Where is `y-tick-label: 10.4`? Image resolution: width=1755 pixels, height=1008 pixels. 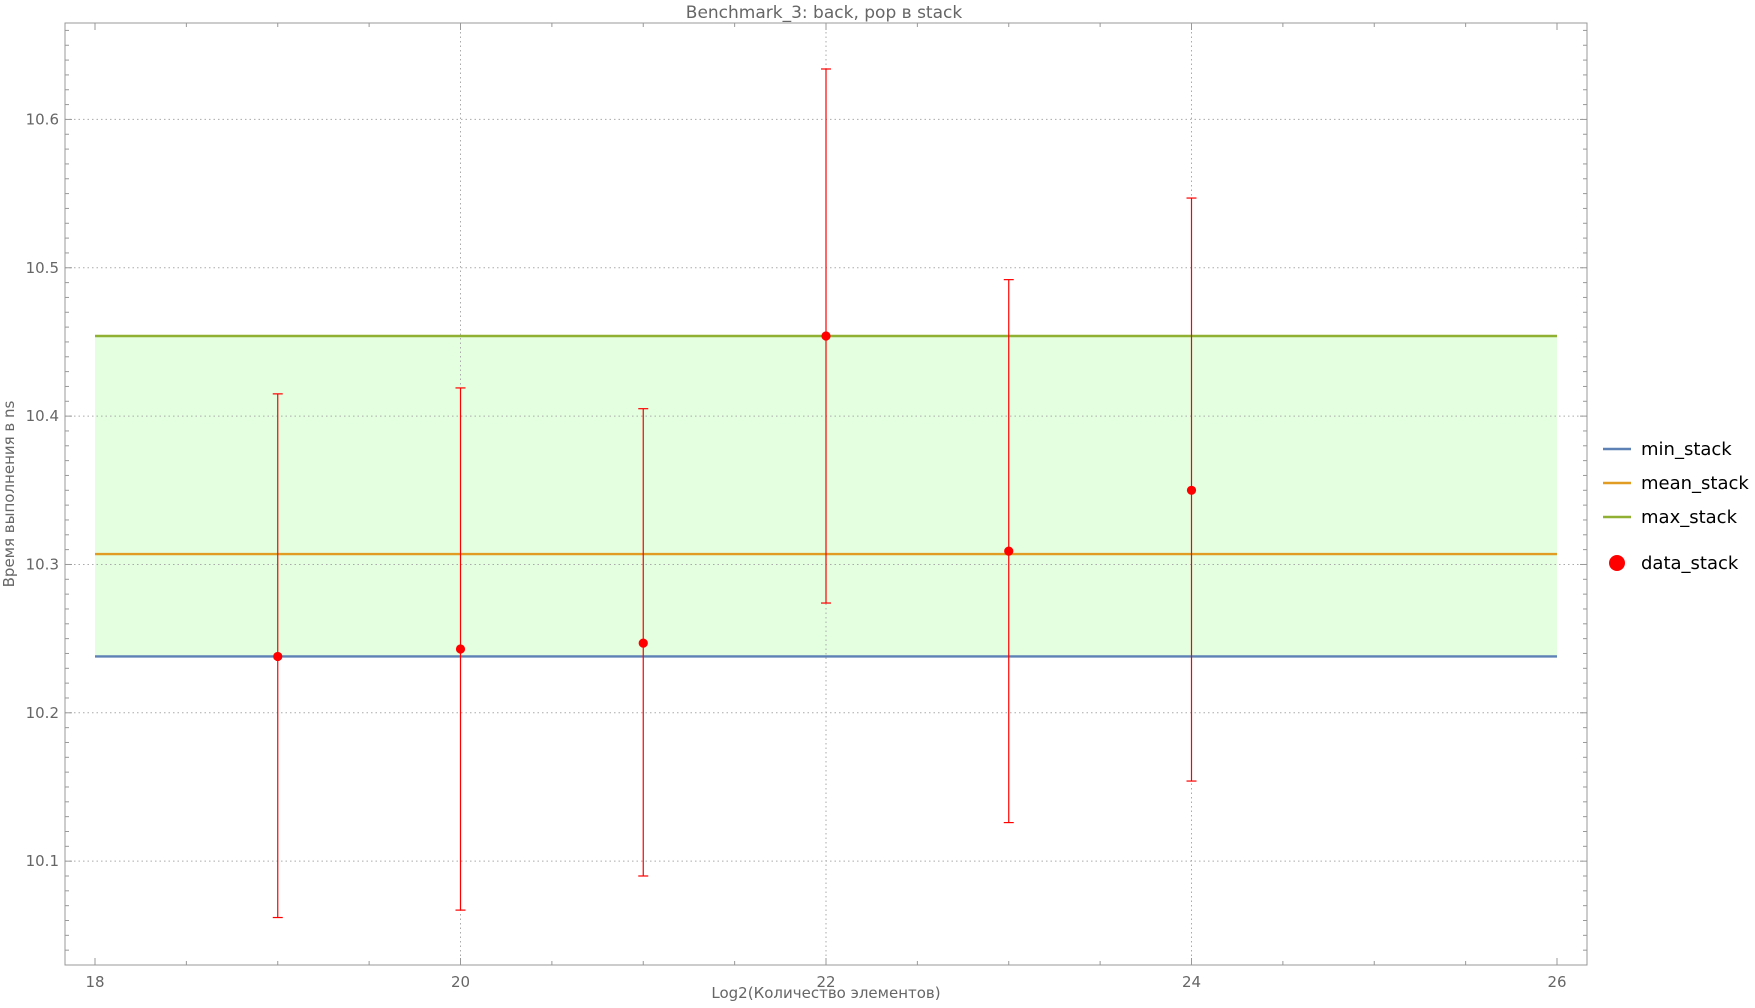
y-tick-label: 10.4 is located at coordinates (42, 416).